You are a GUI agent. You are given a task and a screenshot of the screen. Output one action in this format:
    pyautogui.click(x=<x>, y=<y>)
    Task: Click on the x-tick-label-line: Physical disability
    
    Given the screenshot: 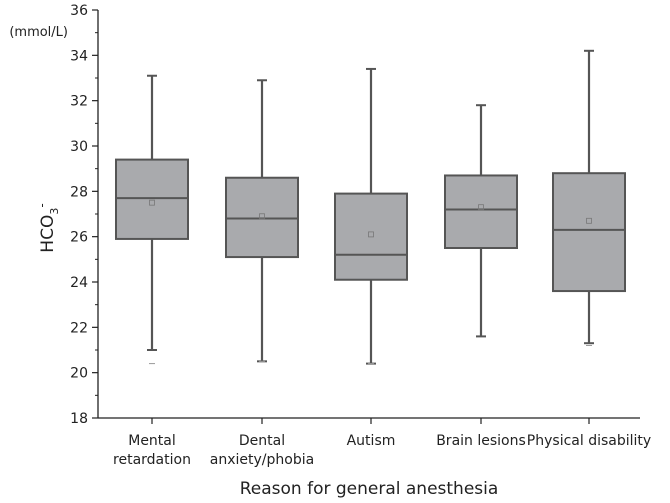 What is the action you would take?
    pyautogui.click(x=589, y=441)
    